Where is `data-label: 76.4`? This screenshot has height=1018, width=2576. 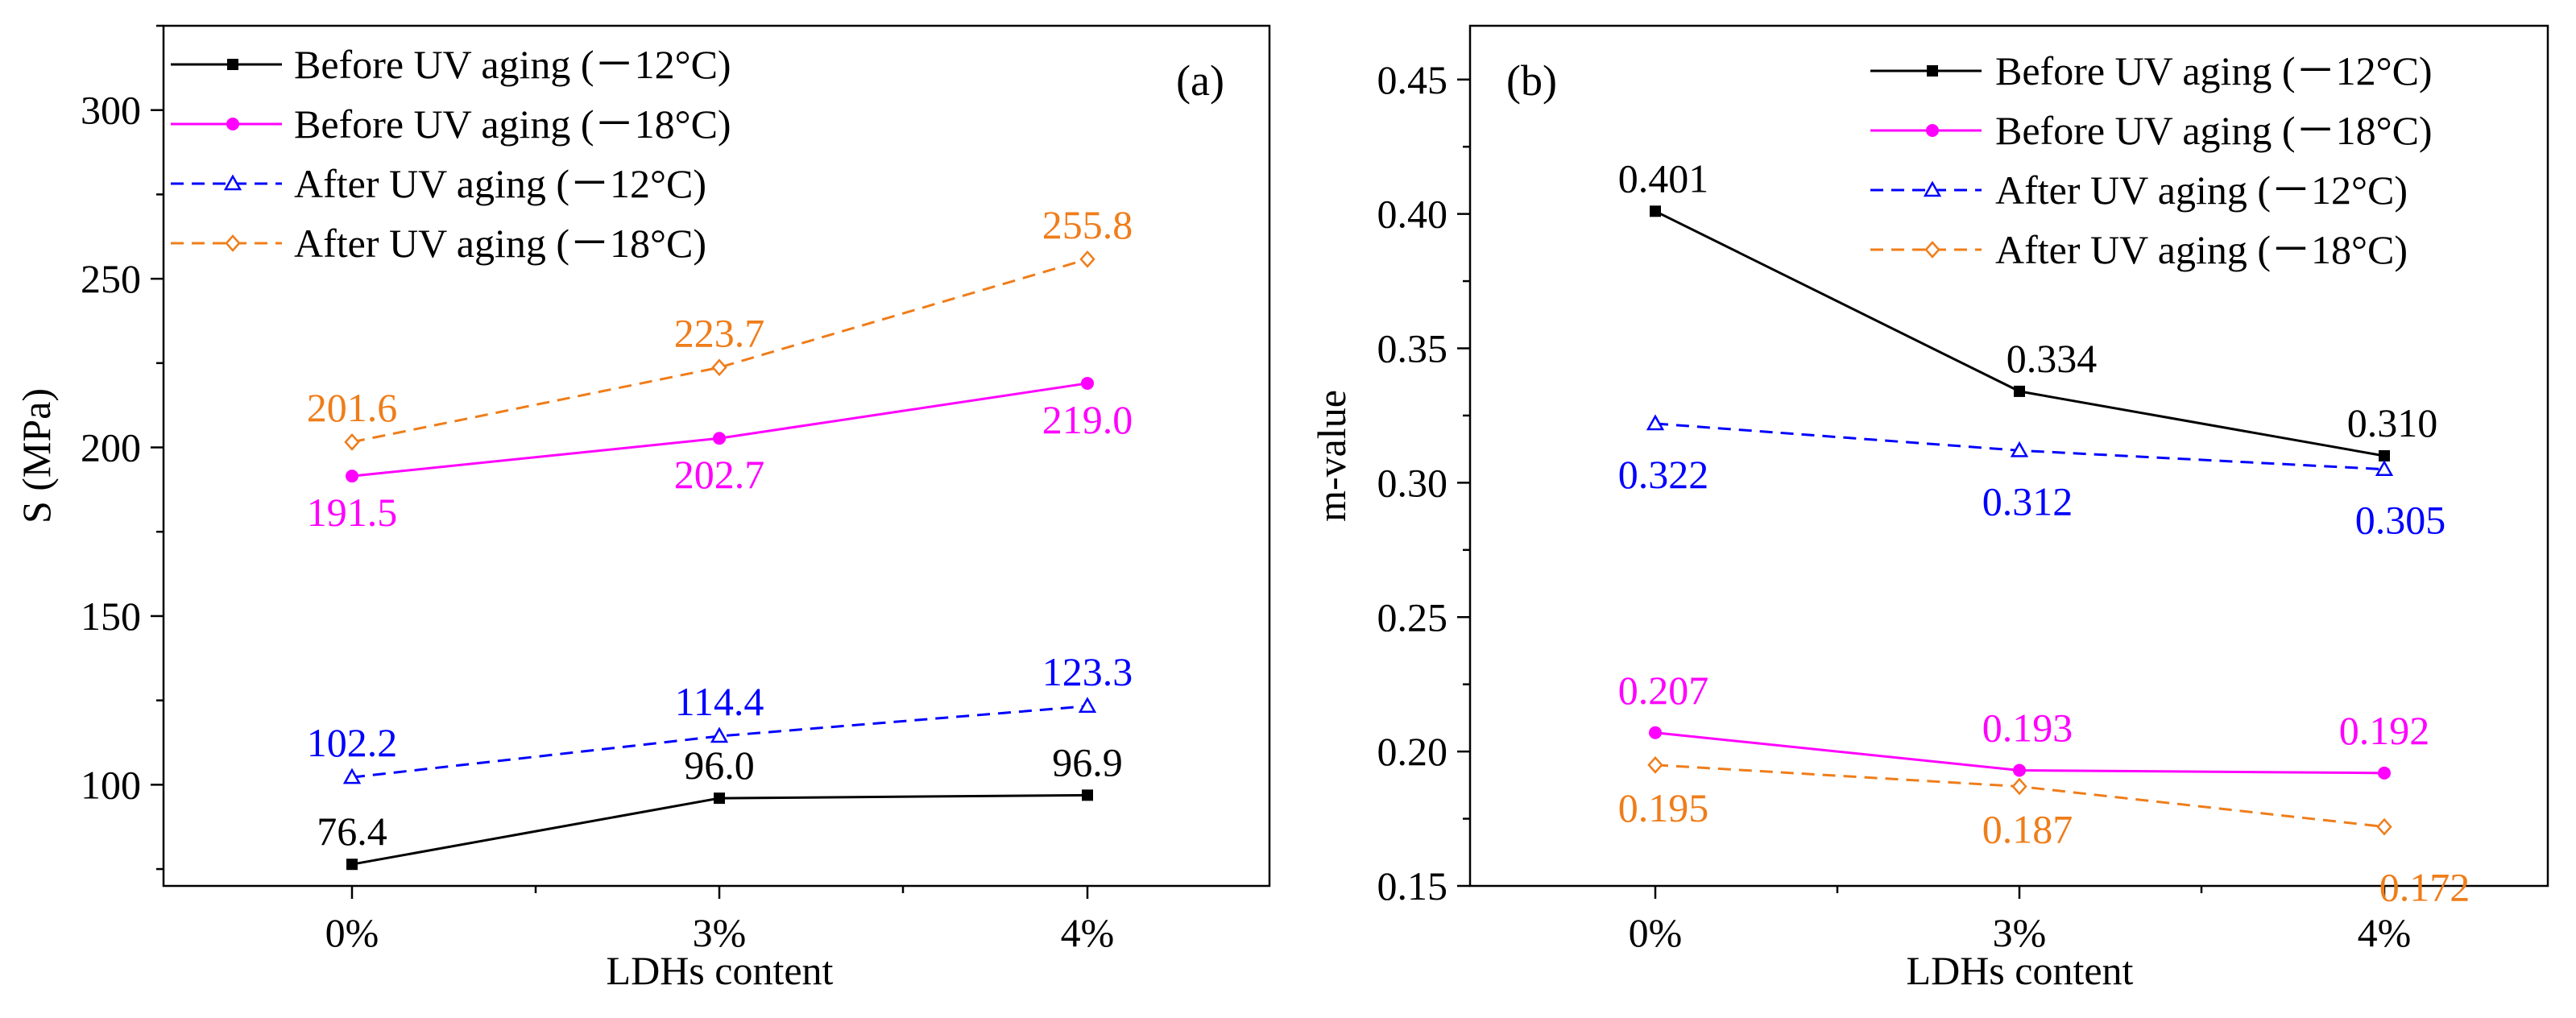
data-label: 76.4 is located at coordinates (352, 831).